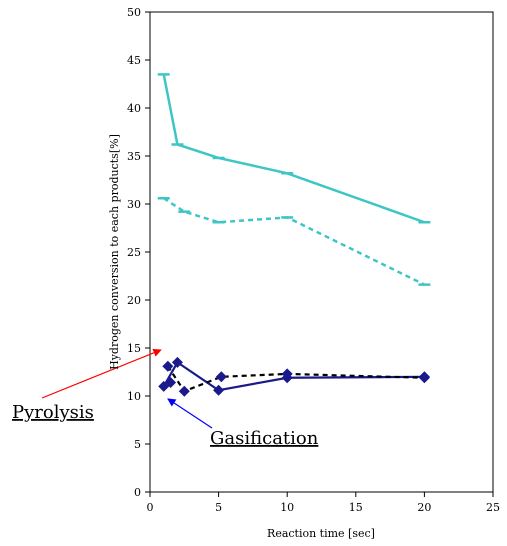 The image size is (507, 546). Describe the element at coordinates (150, 507) in the screenshot. I see `x-tick-label: 0` at that location.